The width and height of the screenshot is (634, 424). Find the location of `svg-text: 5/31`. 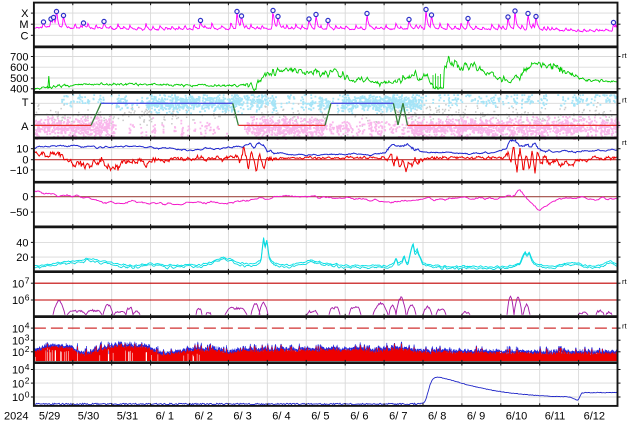

svg-text: 5/31 is located at coordinates (127, 417).